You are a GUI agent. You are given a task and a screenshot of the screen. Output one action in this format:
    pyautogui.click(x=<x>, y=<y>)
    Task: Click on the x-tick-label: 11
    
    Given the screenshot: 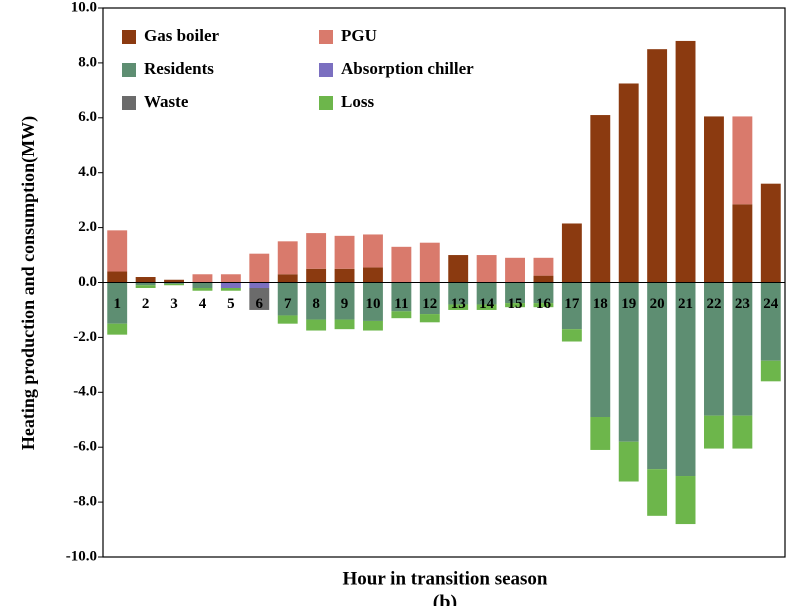 What is the action you would take?
    pyautogui.click(x=401, y=304)
    